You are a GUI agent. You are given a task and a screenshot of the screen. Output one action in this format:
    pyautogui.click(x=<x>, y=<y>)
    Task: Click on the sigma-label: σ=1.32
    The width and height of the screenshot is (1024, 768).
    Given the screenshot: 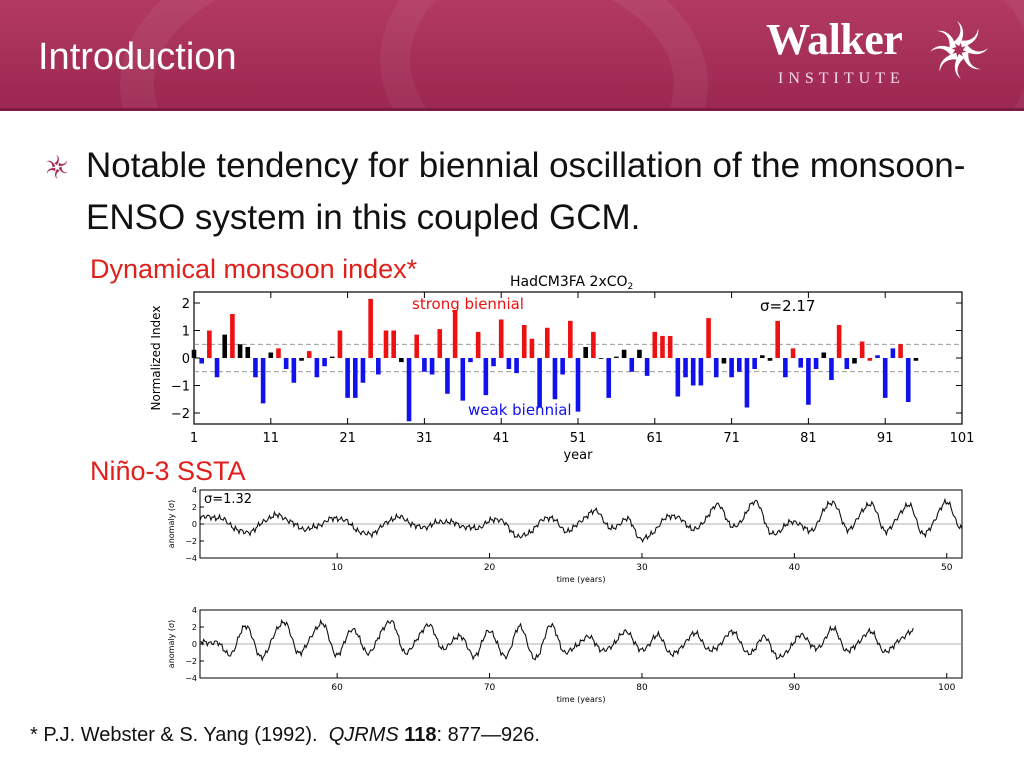 What is the action you would take?
    pyautogui.click(x=228, y=499)
    